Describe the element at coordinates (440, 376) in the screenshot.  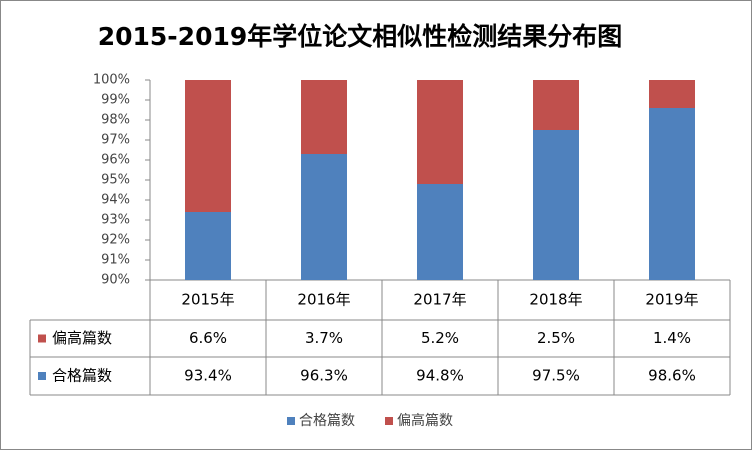
I see `data-label: 94.8%` at that location.